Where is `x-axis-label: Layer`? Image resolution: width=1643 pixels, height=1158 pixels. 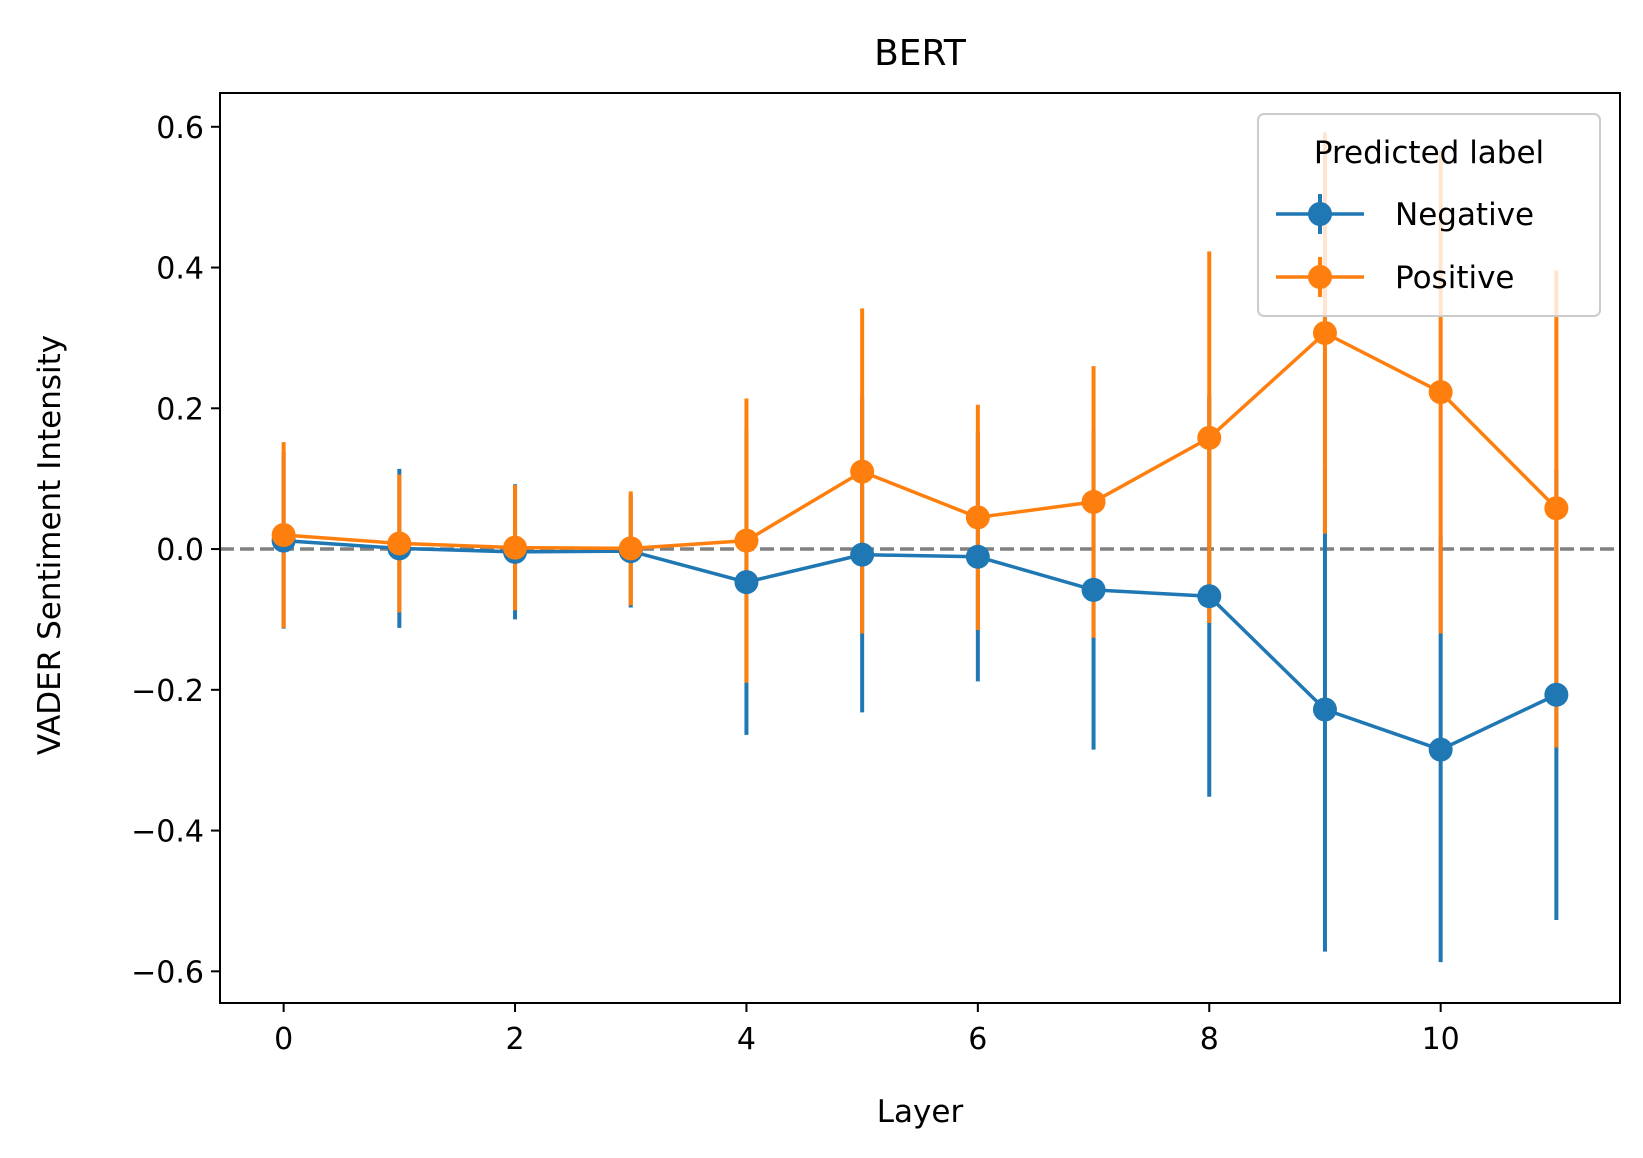 x-axis-label: Layer is located at coordinates (920, 1112).